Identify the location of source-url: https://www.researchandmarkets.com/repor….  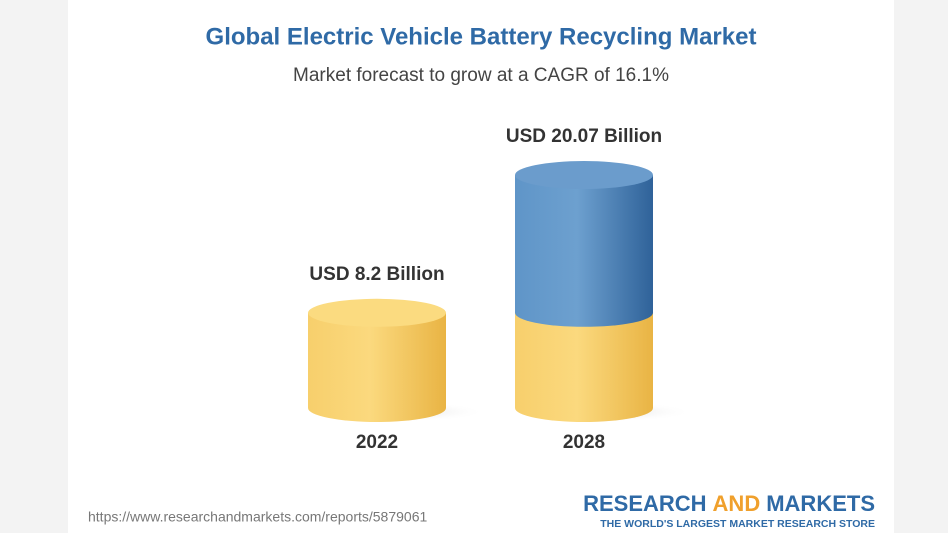
(257, 517).